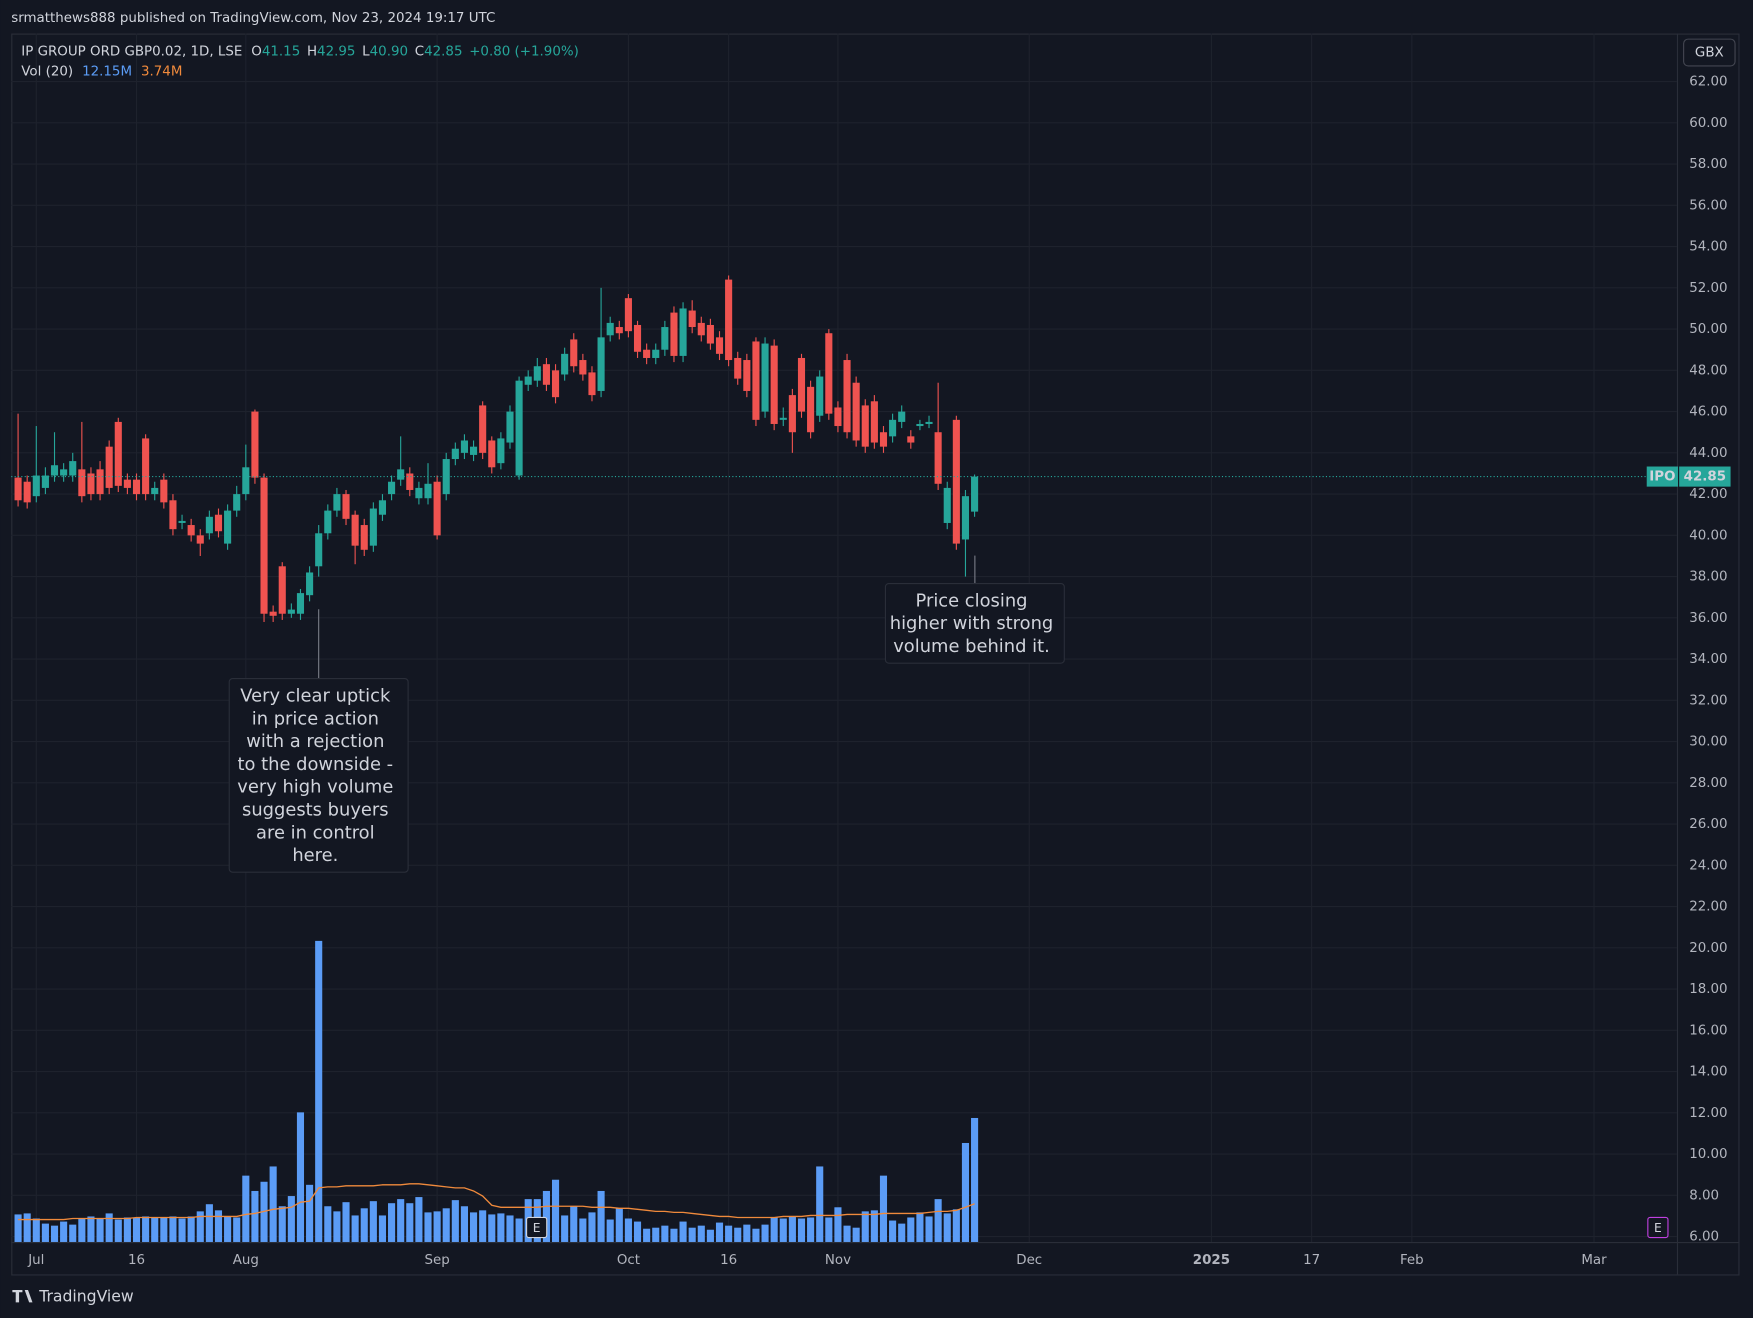  Describe the element at coordinates (419, 51) in the screenshot. I see `ohlc-key: C` at that location.